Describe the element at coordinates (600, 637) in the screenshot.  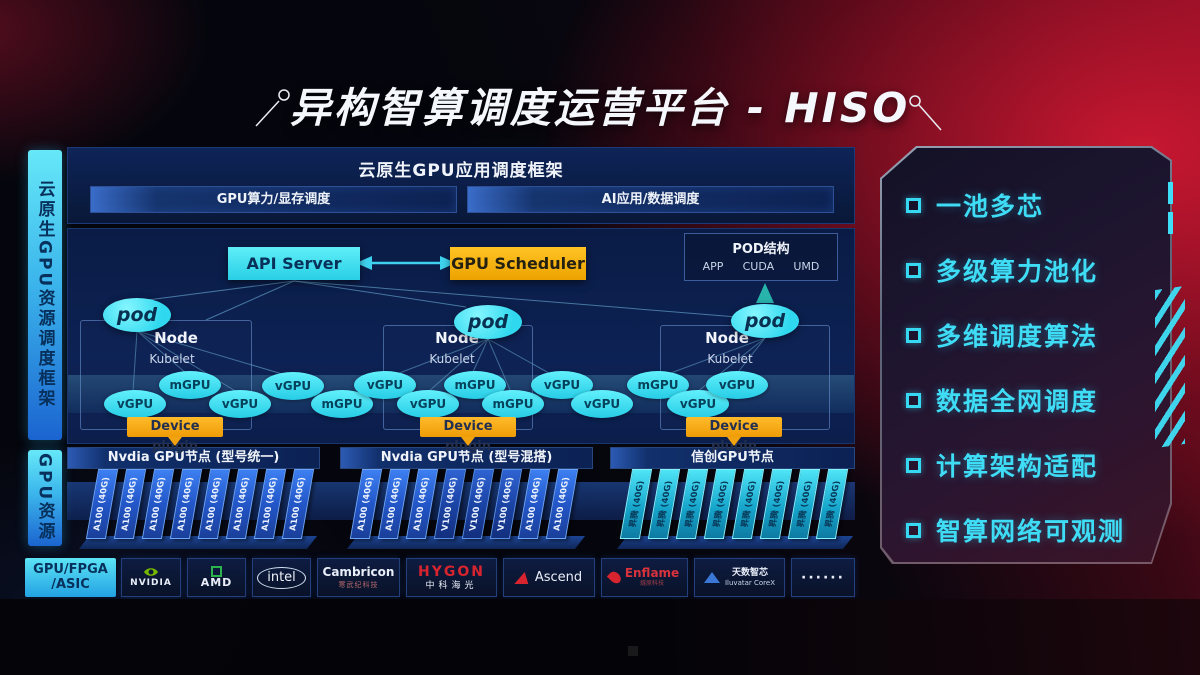
I see `bottom-fade` at that location.